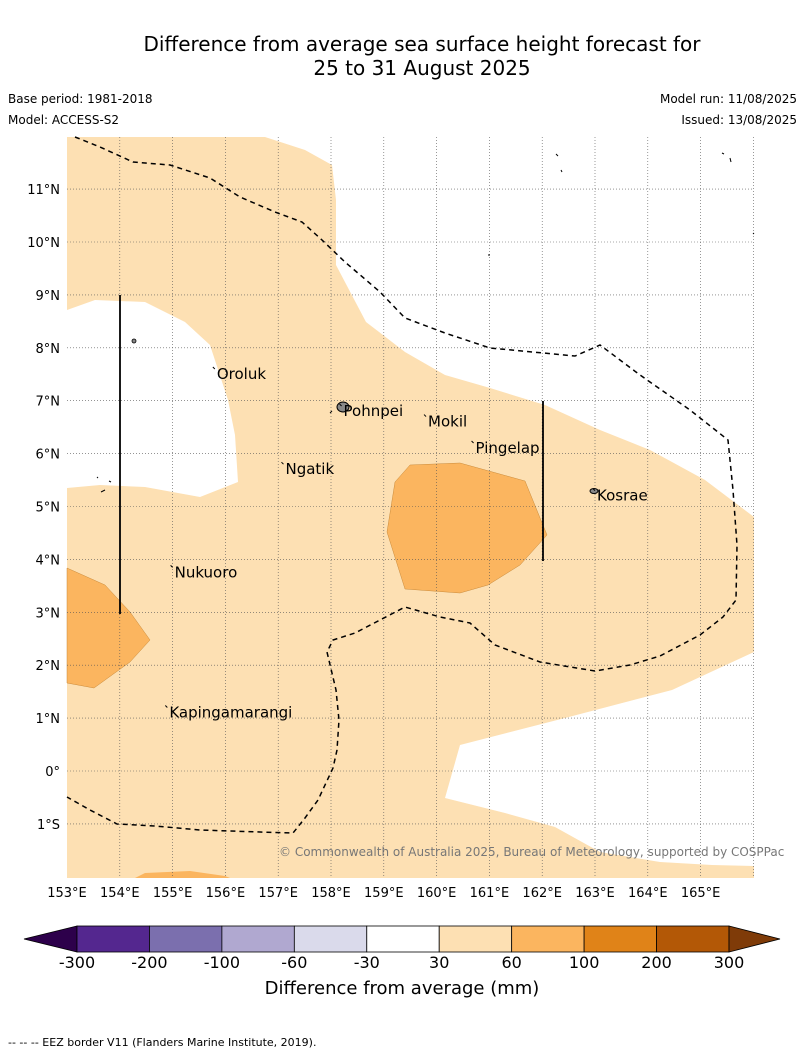 The image size is (804, 1058). Describe the element at coordinates (108, 628) in the screenshot. I see `elevated-region-west` at that location.